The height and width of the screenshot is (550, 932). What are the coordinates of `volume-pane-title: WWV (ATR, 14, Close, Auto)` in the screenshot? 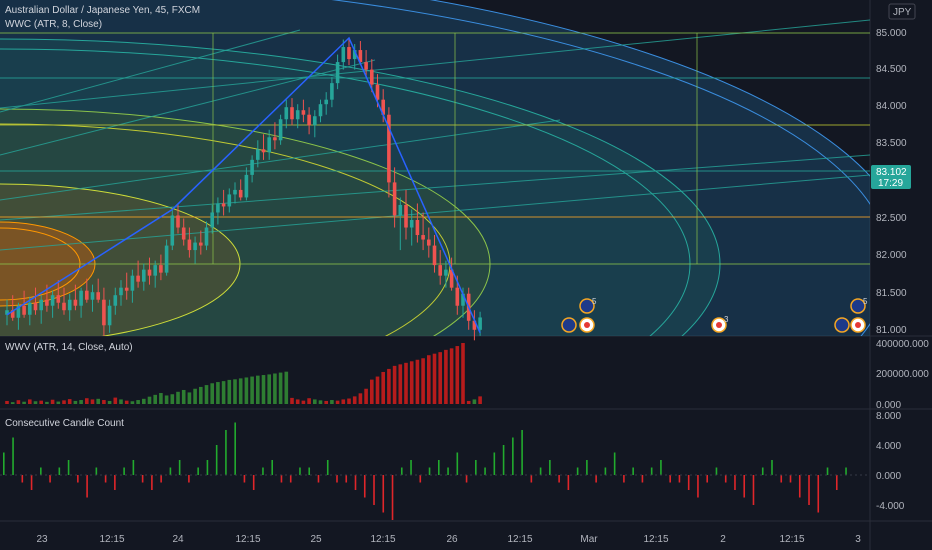 It's located at (69, 347).